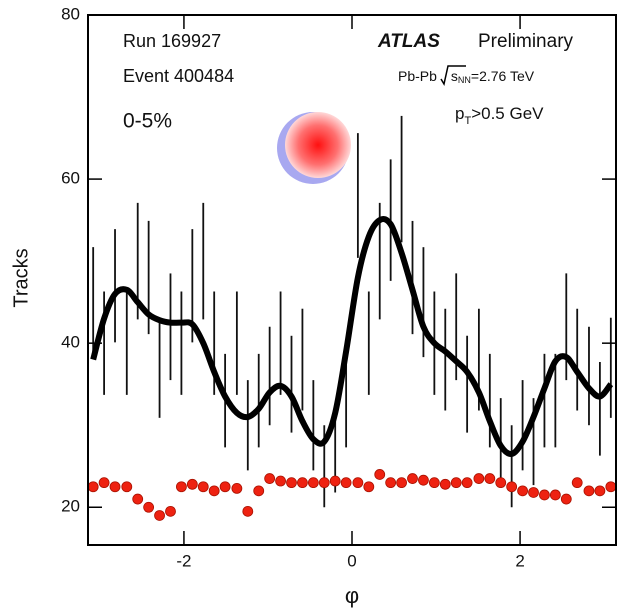  Describe the element at coordinates (352, 595) in the screenshot. I see `x-axis-label: φ` at that location.